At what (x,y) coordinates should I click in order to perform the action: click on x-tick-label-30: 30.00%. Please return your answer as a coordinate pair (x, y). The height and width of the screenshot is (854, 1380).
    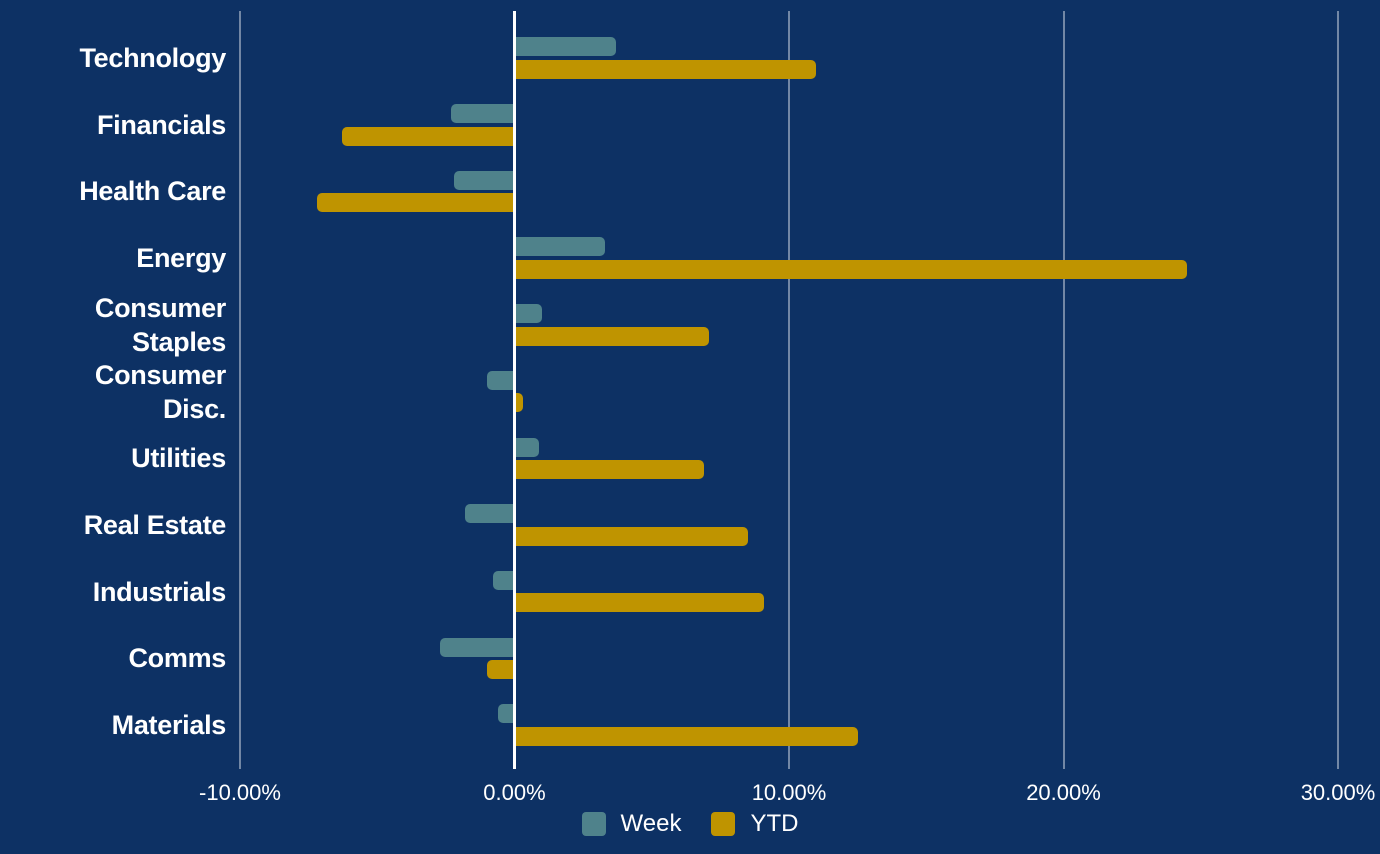
    Looking at the image, I should click on (1338, 792).